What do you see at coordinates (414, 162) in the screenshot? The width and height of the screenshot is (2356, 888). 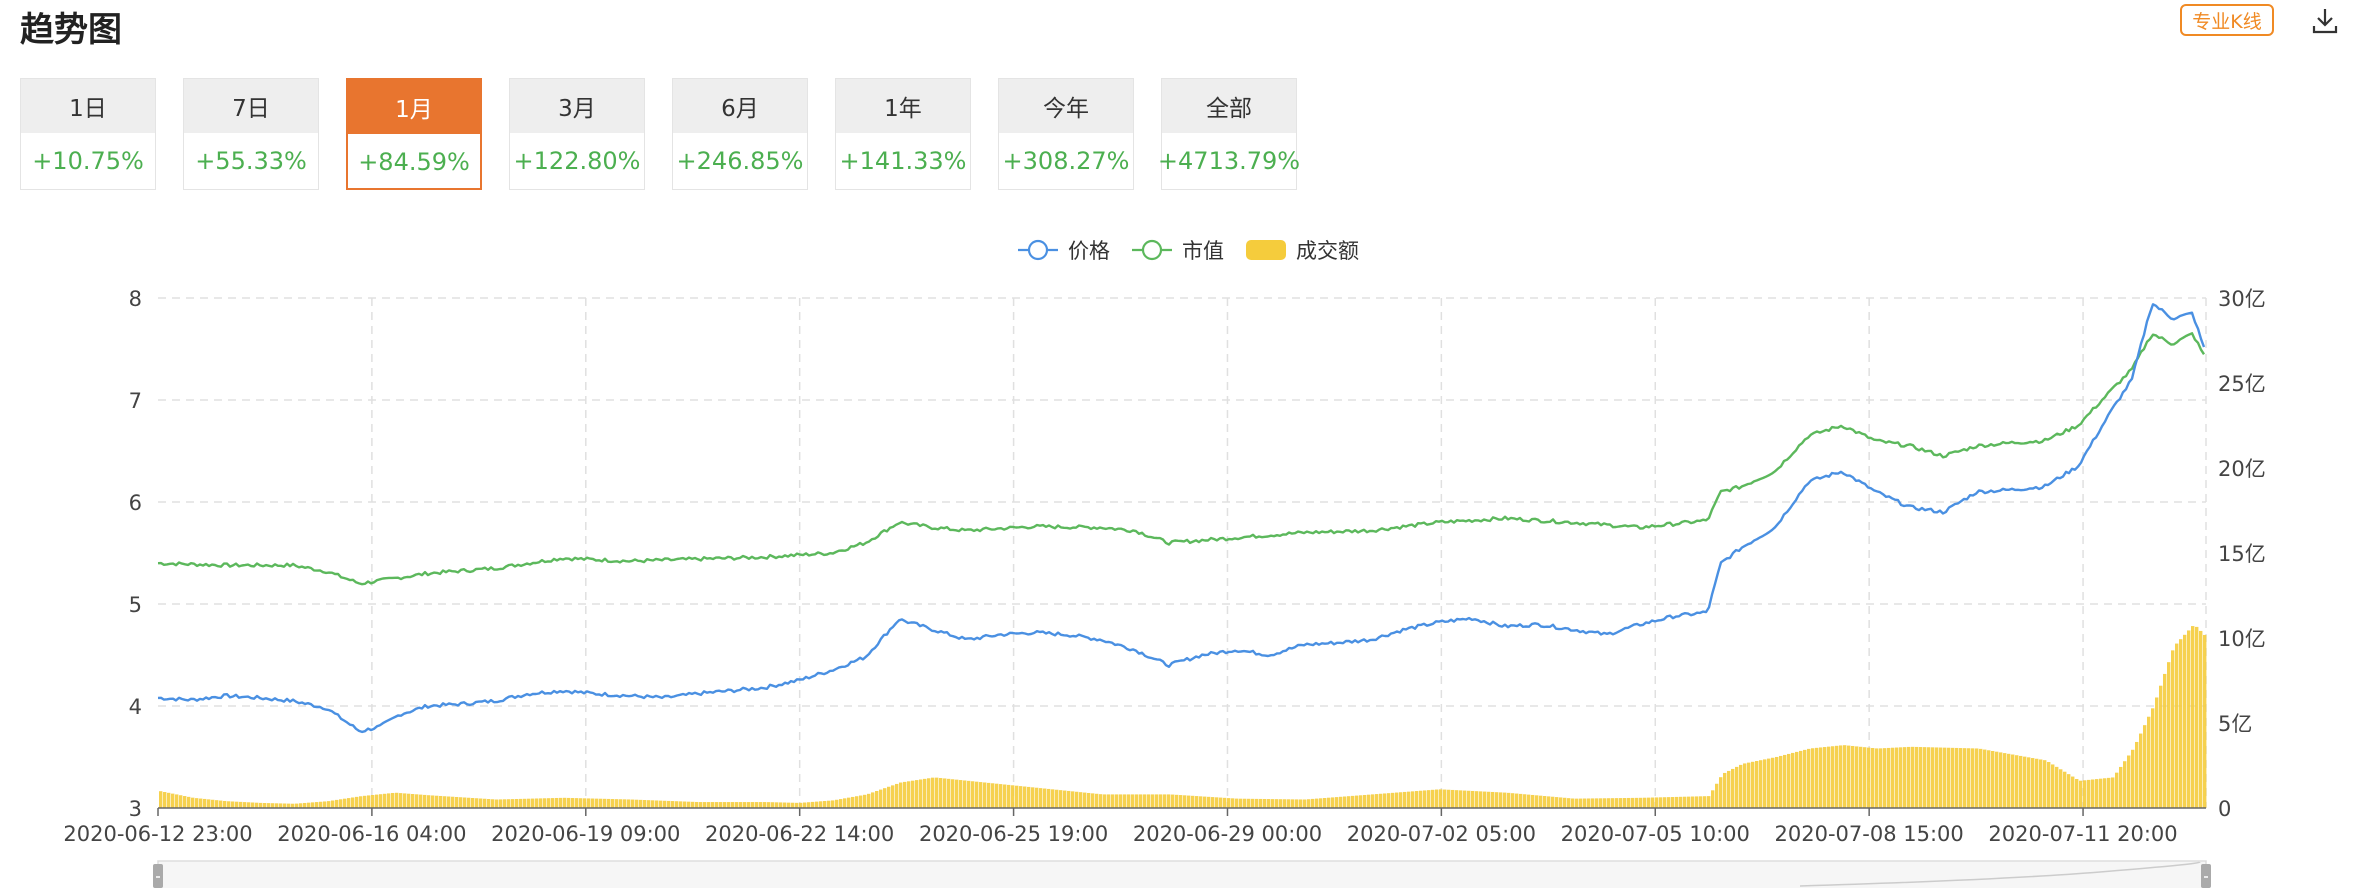 I see `tab-period-change: +84.59%` at bounding box center [414, 162].